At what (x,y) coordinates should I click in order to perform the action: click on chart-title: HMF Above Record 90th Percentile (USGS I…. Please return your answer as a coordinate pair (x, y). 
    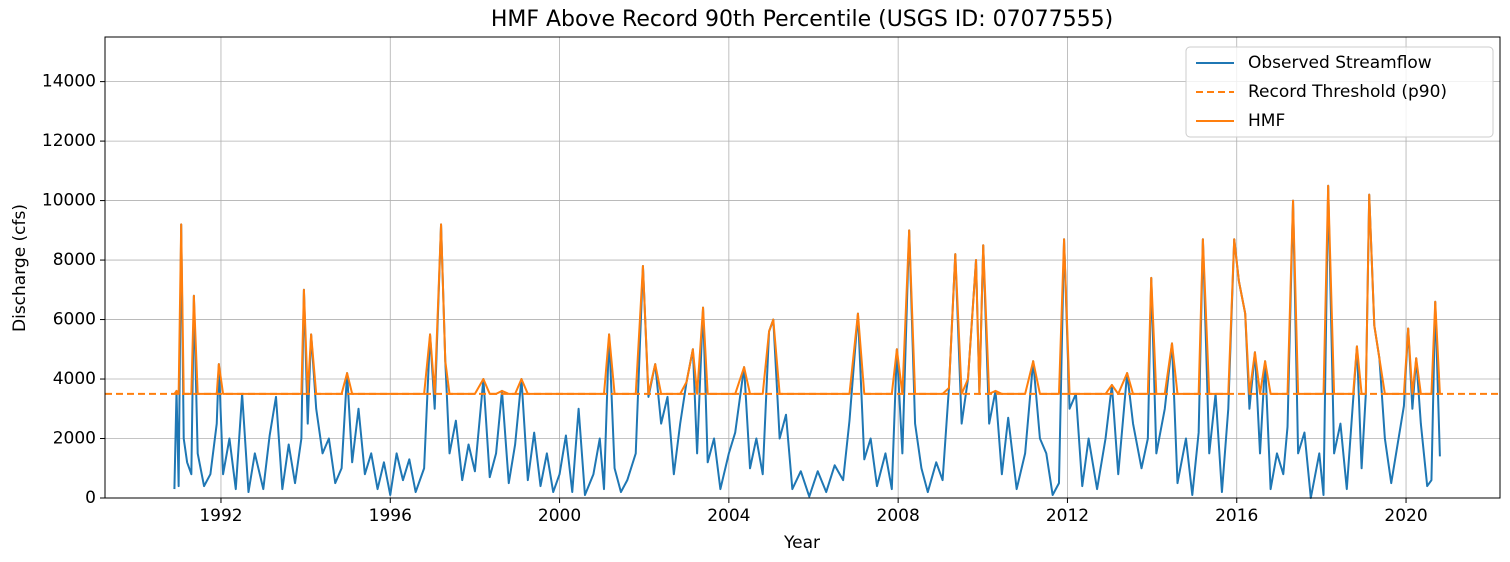
    Looking at the image, I should click on (802, 19).